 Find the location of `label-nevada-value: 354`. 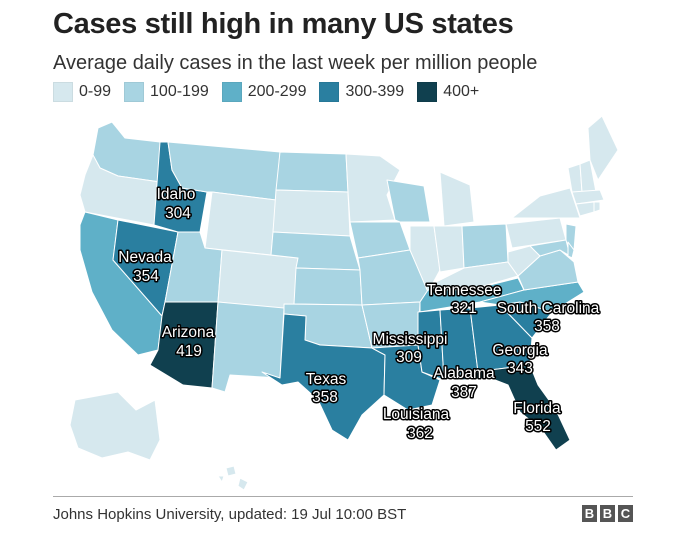

label-nevada-value: 354 is located at coordinates (146, 276).